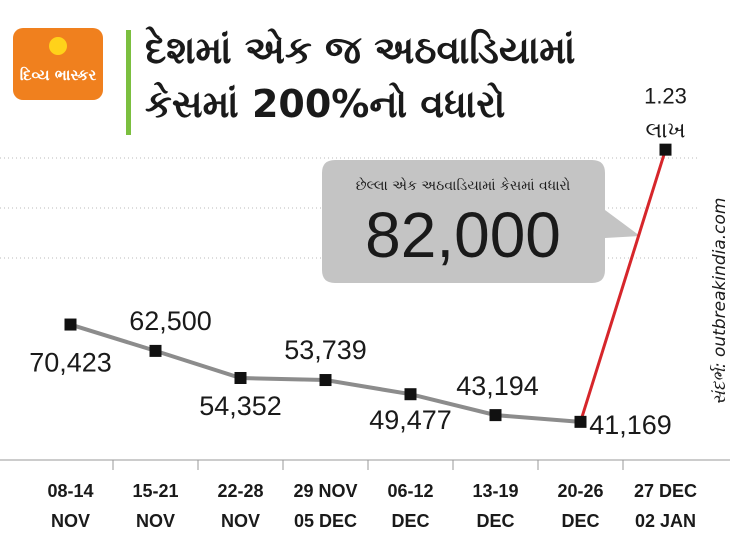 The height and width of the screenshot is (548, 730). I want to click on value-label: 54,352, so click(240, 406).